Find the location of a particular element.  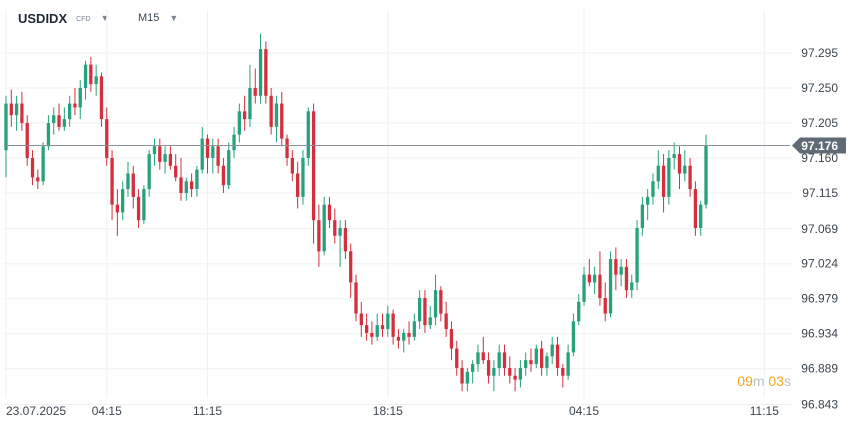

countdown-seconds-unit: s is located at coordinates (787, 381).